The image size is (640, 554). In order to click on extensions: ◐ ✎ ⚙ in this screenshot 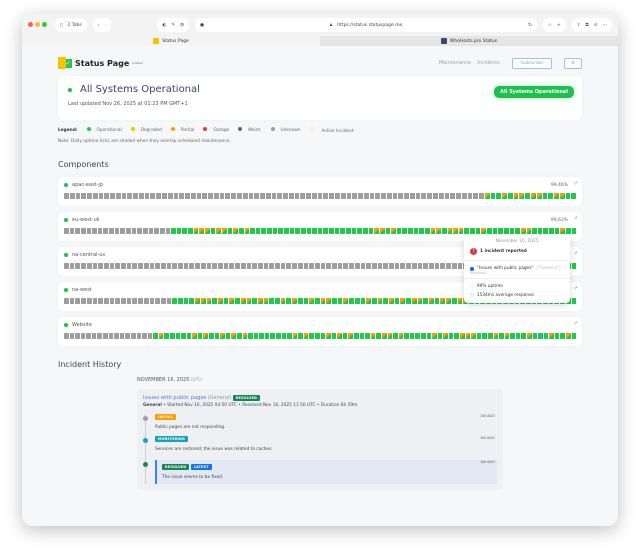, I will do `click(173, 25)`.